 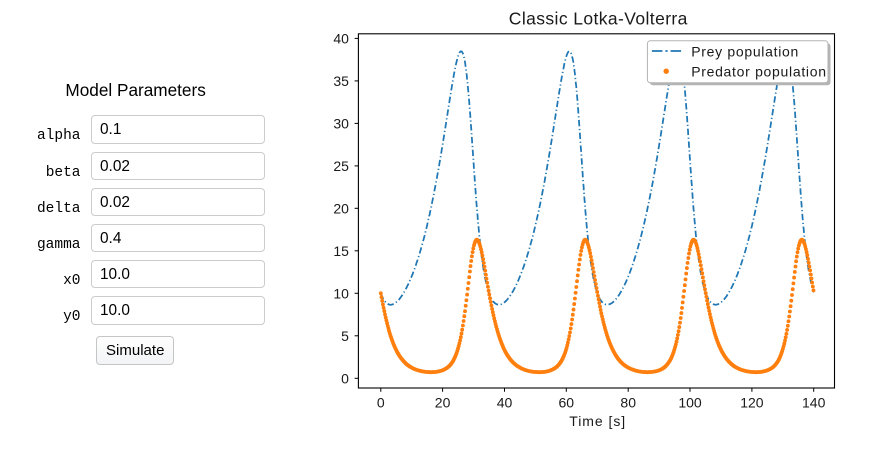 What do you see at coordinates (341, 123) in the screenshot?
I see `svg-text: 30` at bounding box center [341, 123].